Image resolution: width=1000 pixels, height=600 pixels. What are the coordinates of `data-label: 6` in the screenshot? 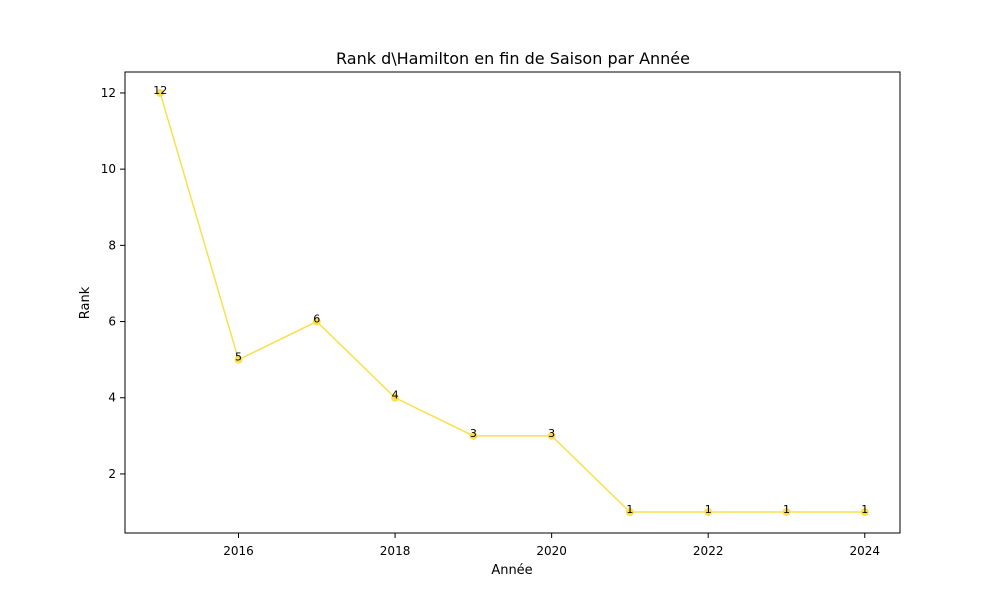 It's located at (316, 319).